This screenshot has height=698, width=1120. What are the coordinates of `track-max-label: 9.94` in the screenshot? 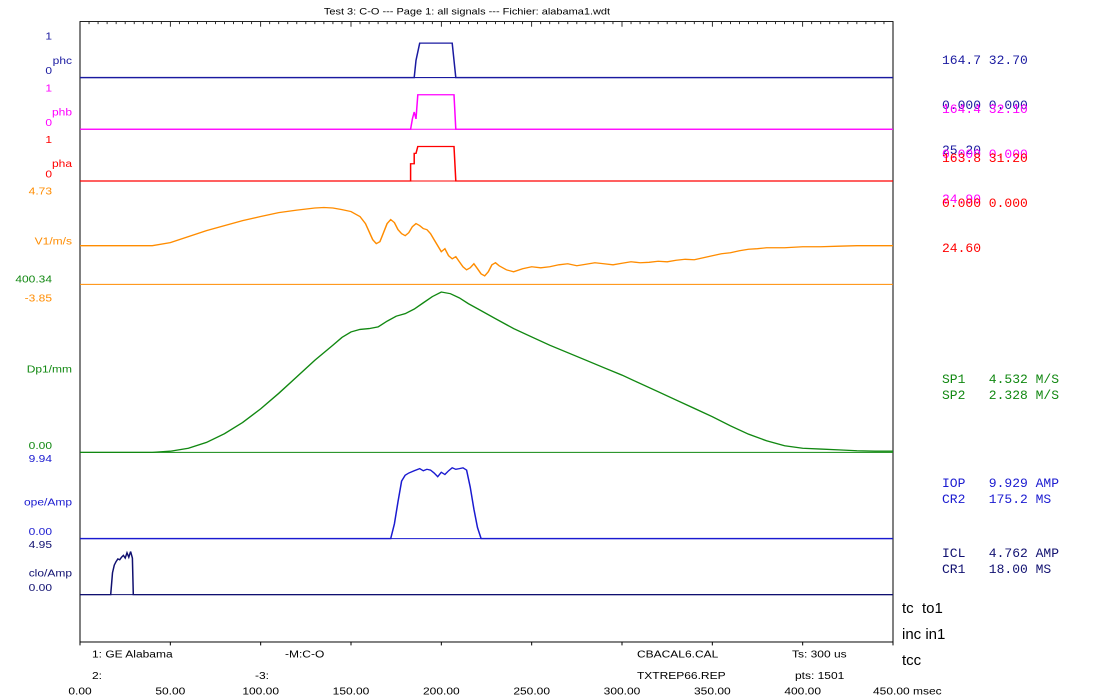 It's located at (40, 459).